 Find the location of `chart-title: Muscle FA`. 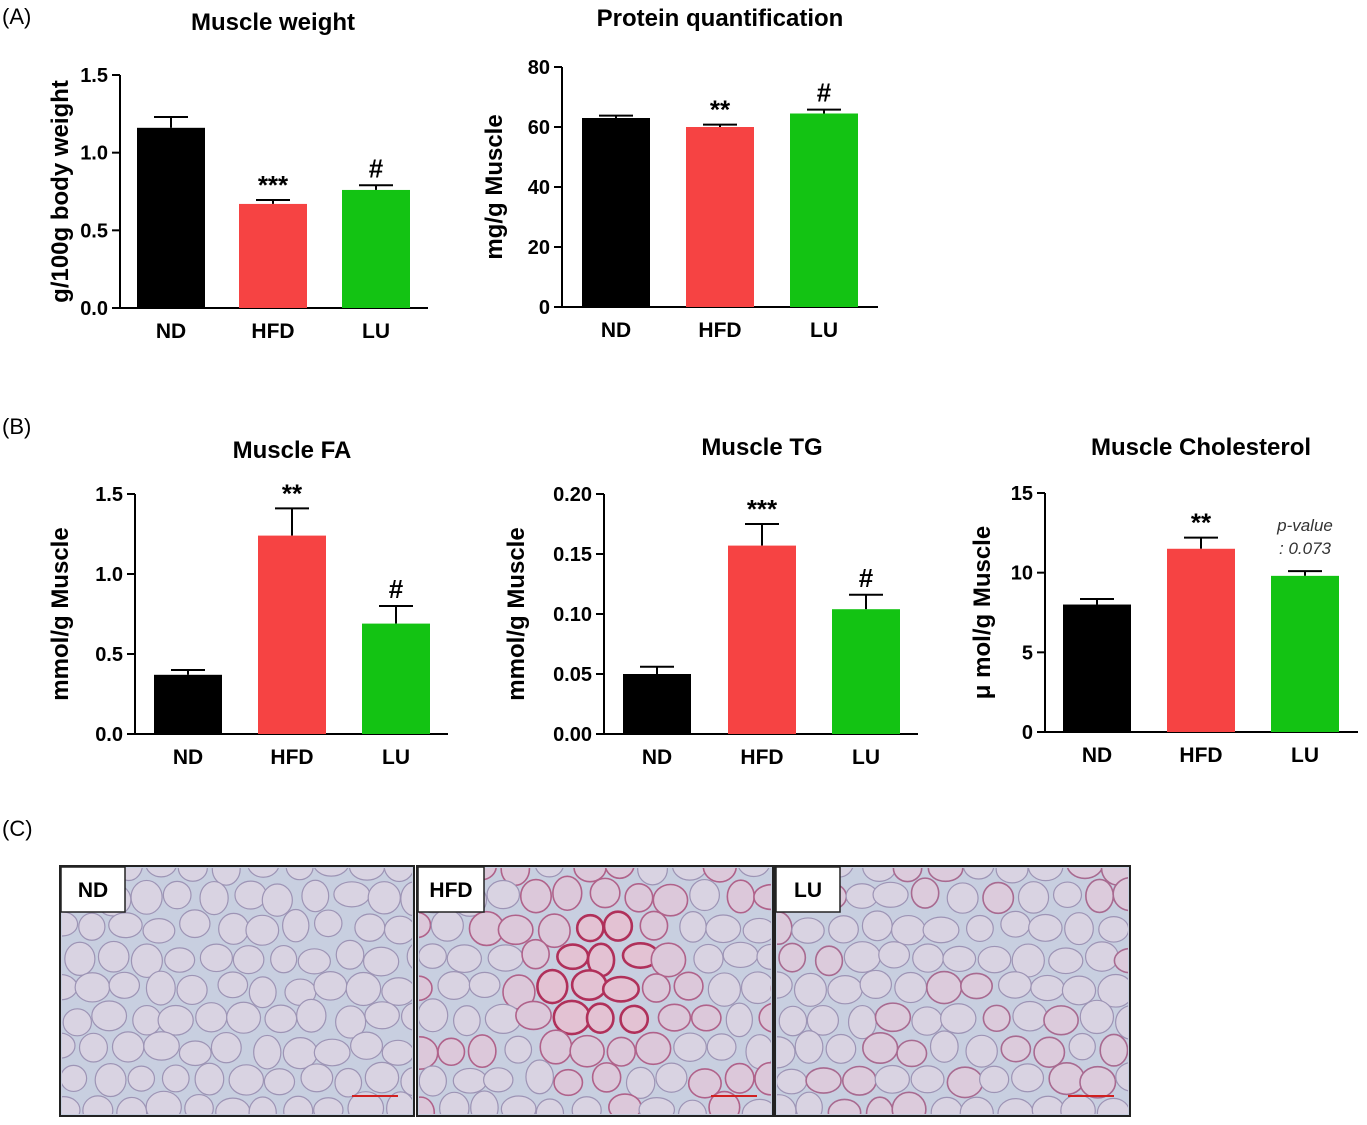

chart-title: Muscle FA is located at coordinates (292, 450).